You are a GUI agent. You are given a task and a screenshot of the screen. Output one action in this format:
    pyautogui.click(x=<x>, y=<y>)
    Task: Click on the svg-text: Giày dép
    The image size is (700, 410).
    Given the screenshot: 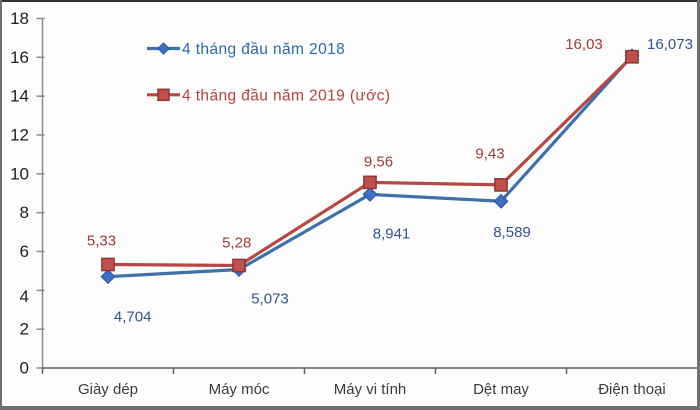 What is the action you would take?
    pyautogui.click(x=108, y=389)
    